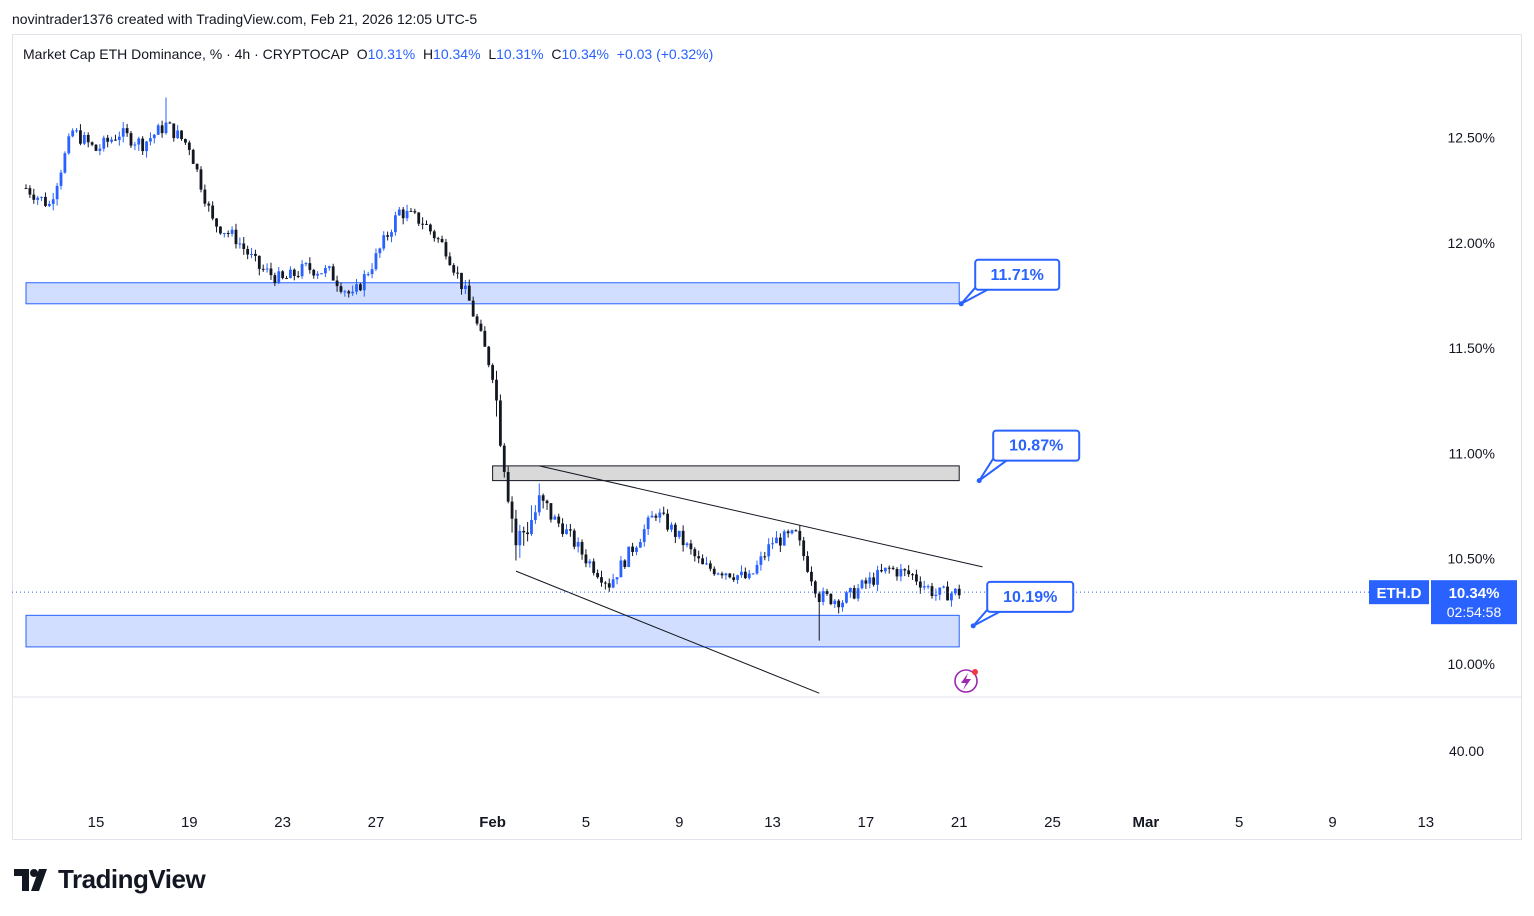 The height and width of the screenshot is (916, 1534). I want to click on x-tick-label: 5, so click(1239, 822).